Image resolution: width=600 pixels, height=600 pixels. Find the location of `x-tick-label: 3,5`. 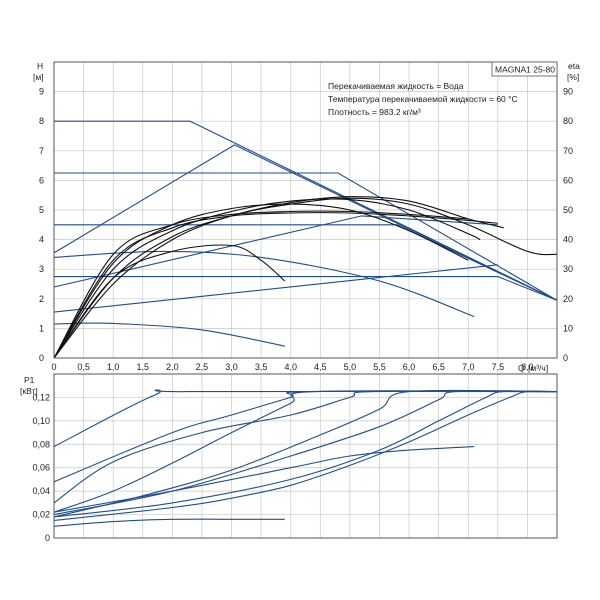

x-tick-label: 3,5 is located at coordinates (261, 367).